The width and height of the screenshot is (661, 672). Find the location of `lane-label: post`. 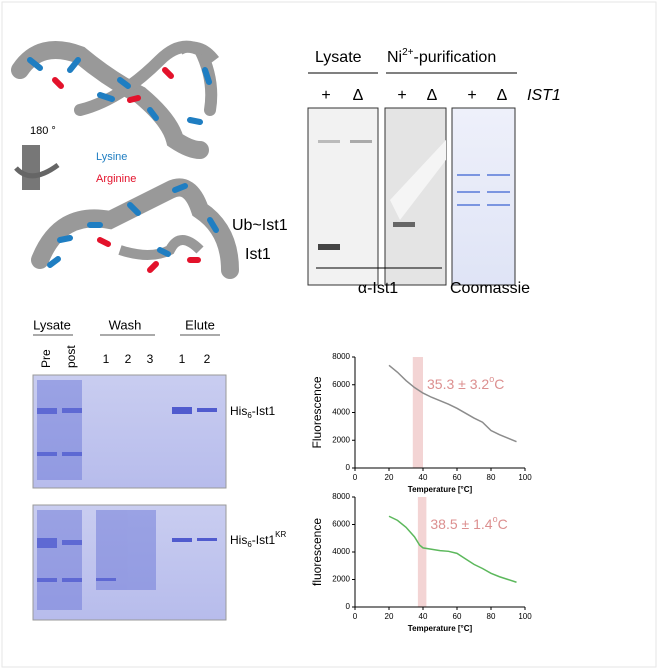

lane-label: post is located at coordinates (71, 356).